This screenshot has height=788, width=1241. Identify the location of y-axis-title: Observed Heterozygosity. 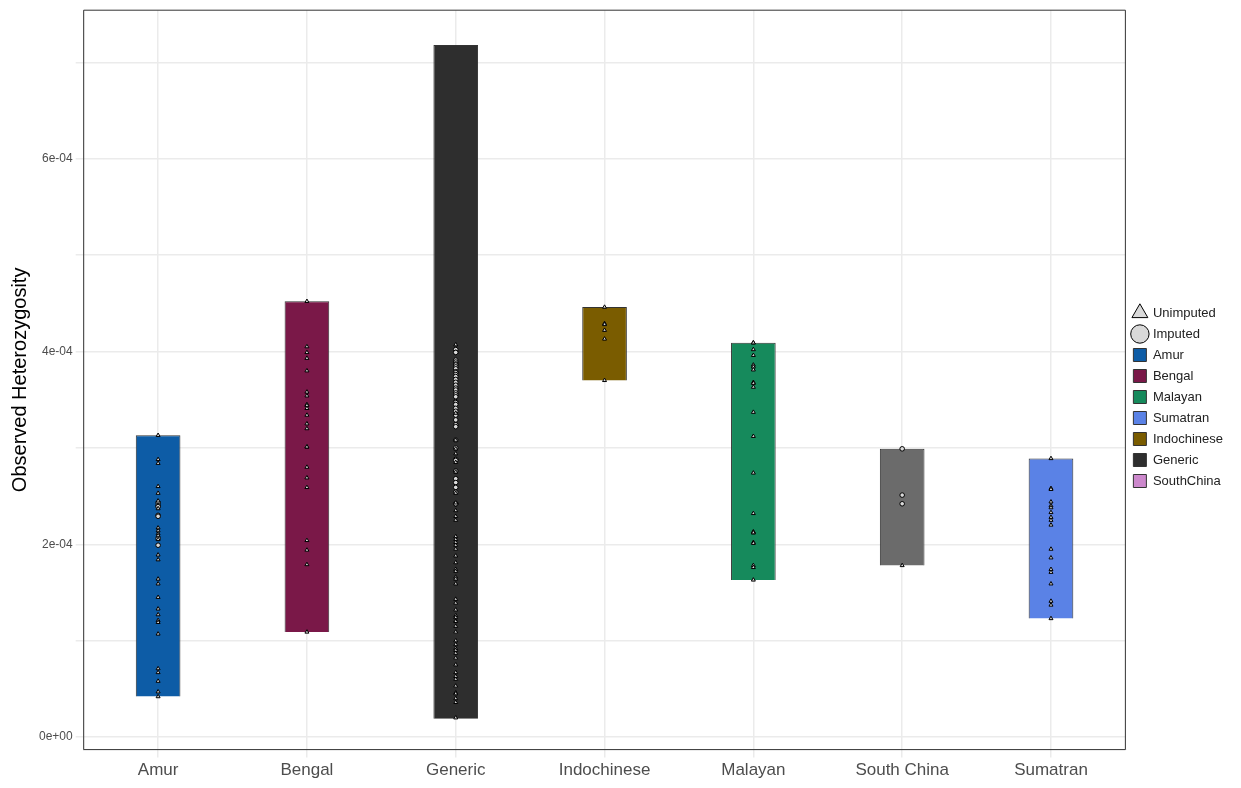
(18, 380).